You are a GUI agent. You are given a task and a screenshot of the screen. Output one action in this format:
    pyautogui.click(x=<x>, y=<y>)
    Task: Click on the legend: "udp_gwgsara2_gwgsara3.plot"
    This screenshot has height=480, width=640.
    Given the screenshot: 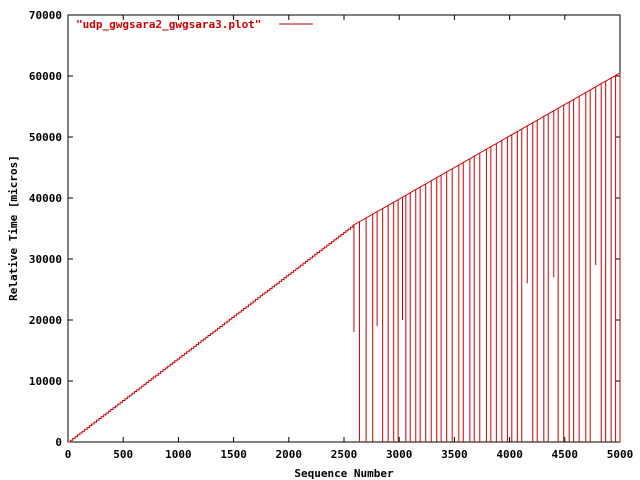 What is the action you would take?
    pyautogui.click(x=194, y=24)
    